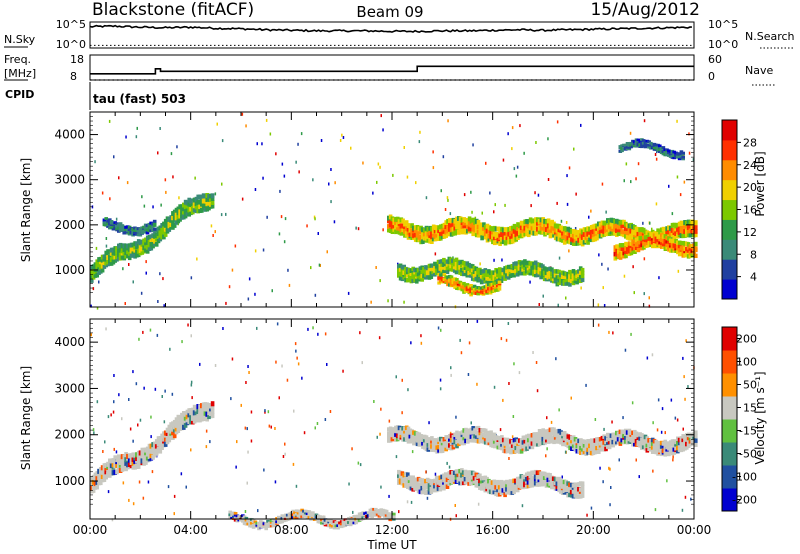 The image size is (800, 554). What do you see at coordinates (663, 151) in the screenshot?
I see `power-band-6-cell` at bounding box center [663, 151].